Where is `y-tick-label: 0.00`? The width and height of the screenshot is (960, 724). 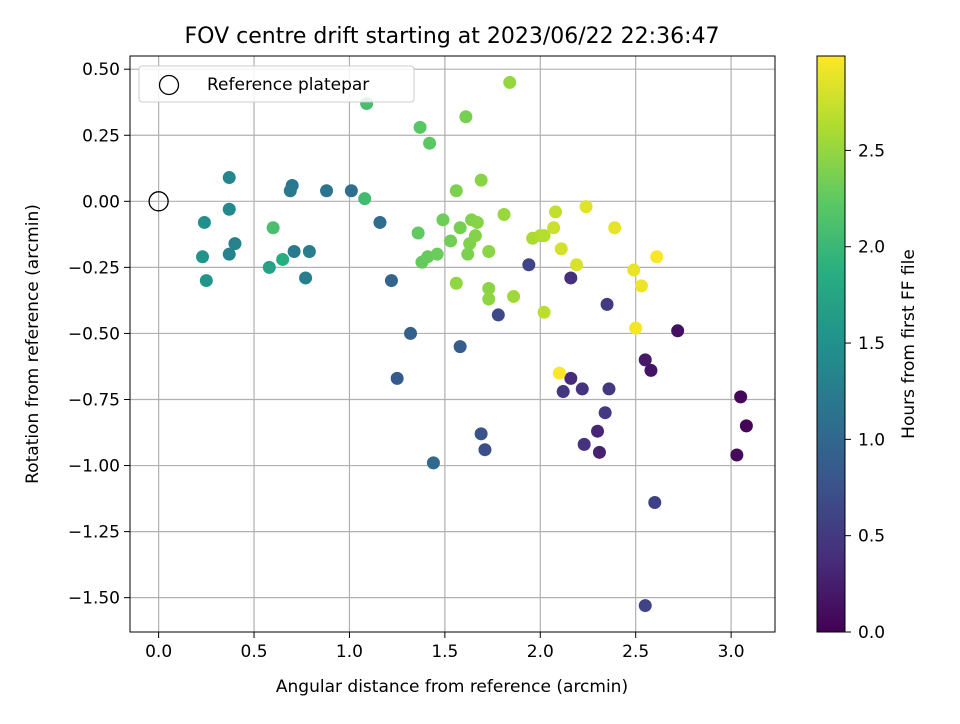
y-tick-label: 0.00 is located at coordinates (101, 202).